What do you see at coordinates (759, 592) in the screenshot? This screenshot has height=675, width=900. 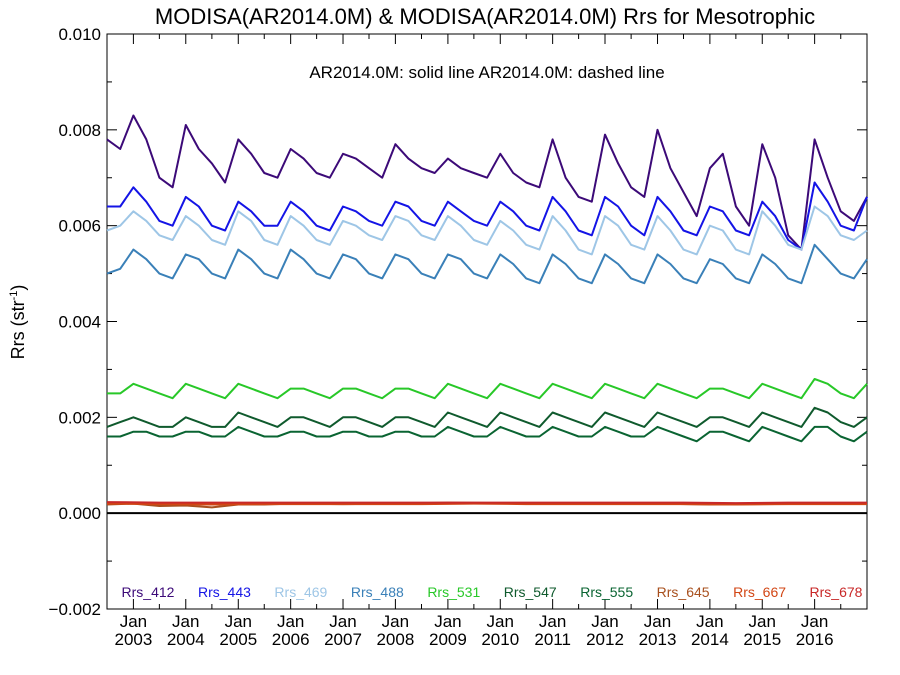 I see `legend-item-rrs-667: Rrs_667` at bounding box center [759, 592].